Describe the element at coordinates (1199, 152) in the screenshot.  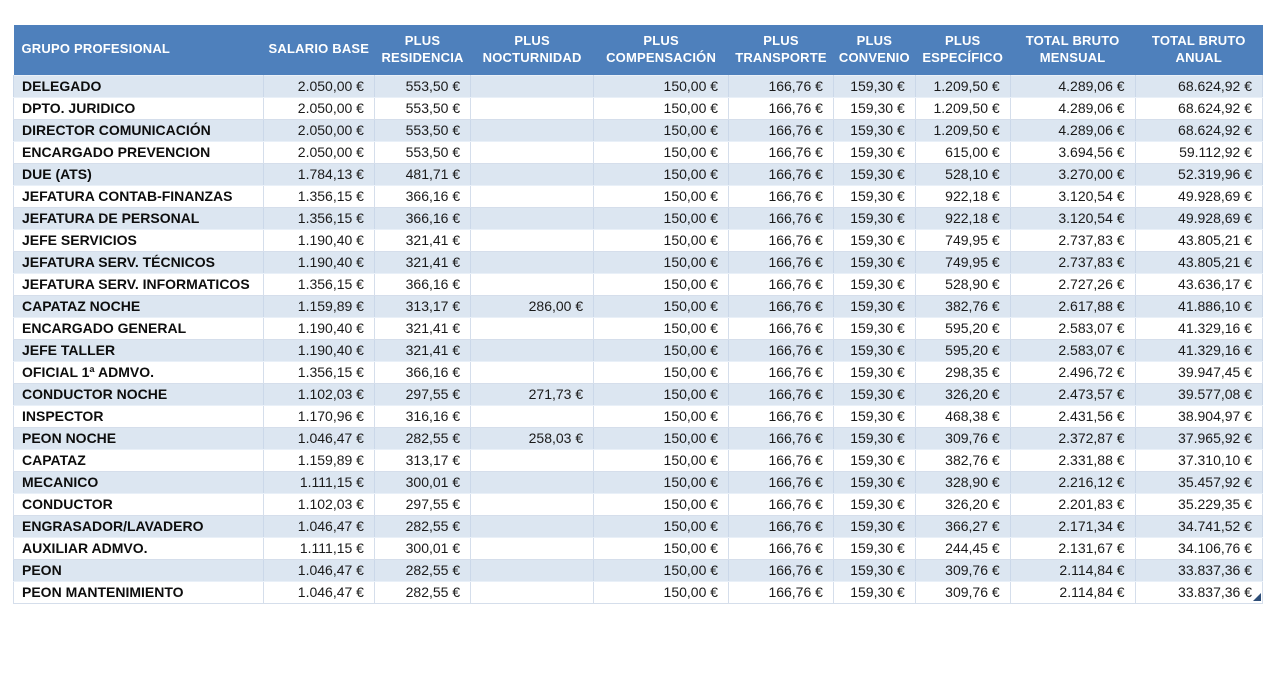
I see `cell-value: 59.112,92 €` at that location.